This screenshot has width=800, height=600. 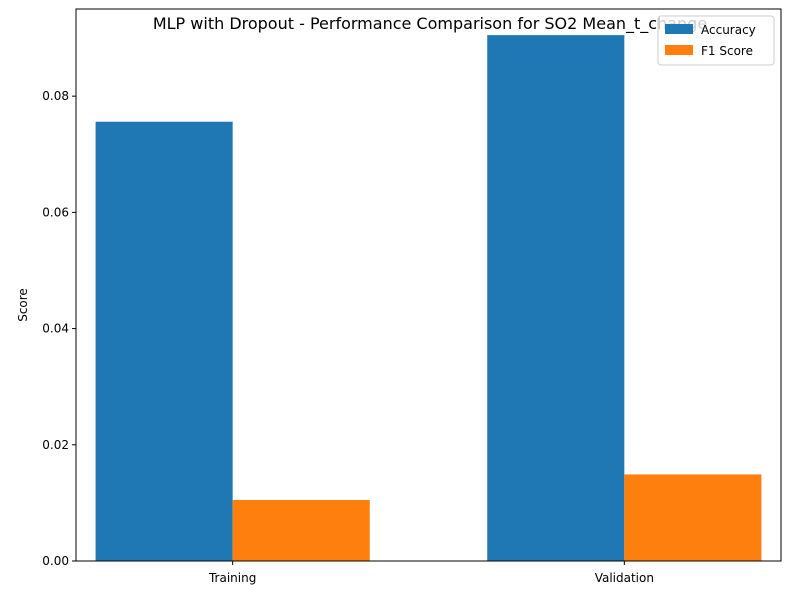 I want to click on legend-label: Accuracy, so click(x=728, y=30).